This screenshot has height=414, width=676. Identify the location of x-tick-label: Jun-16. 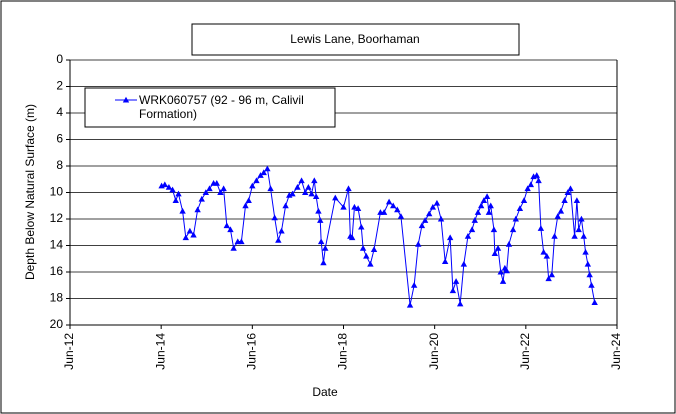
(252, 351).